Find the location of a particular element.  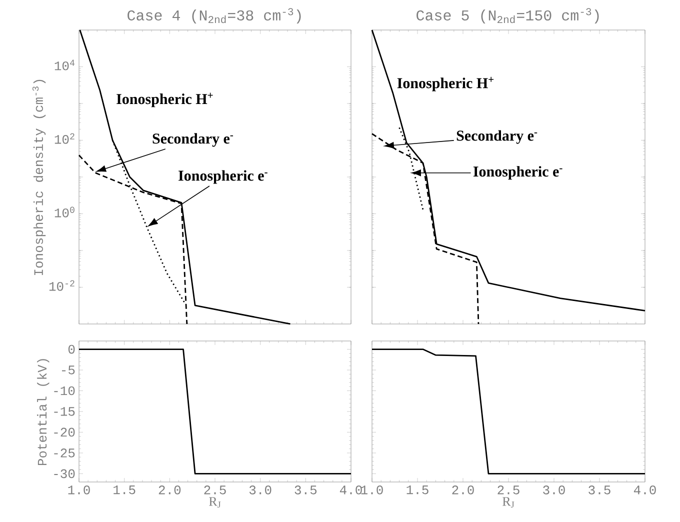

y-tick-label: 10$^{0}$ is located at coordinates (64, 212).